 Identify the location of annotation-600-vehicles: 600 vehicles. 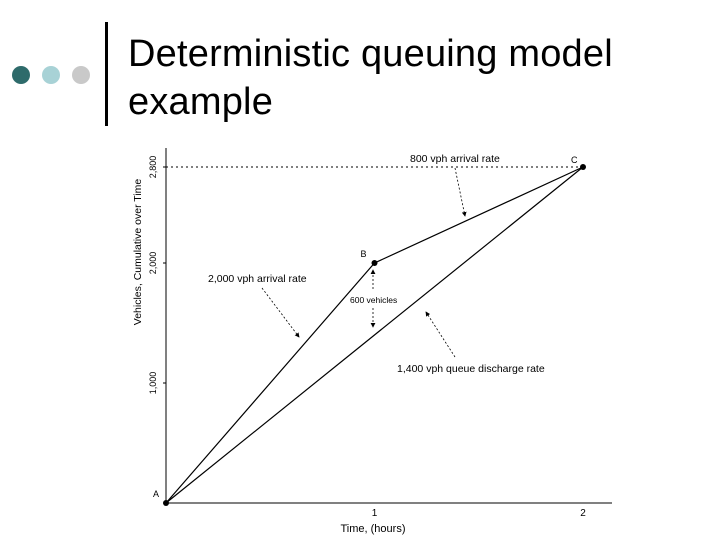
(373, 300).